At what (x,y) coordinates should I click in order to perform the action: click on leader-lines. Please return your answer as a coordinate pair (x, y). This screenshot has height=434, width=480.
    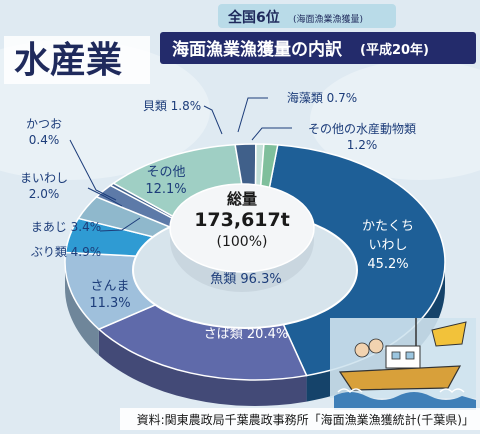
    Looking at the image, I should click on (180, 164).